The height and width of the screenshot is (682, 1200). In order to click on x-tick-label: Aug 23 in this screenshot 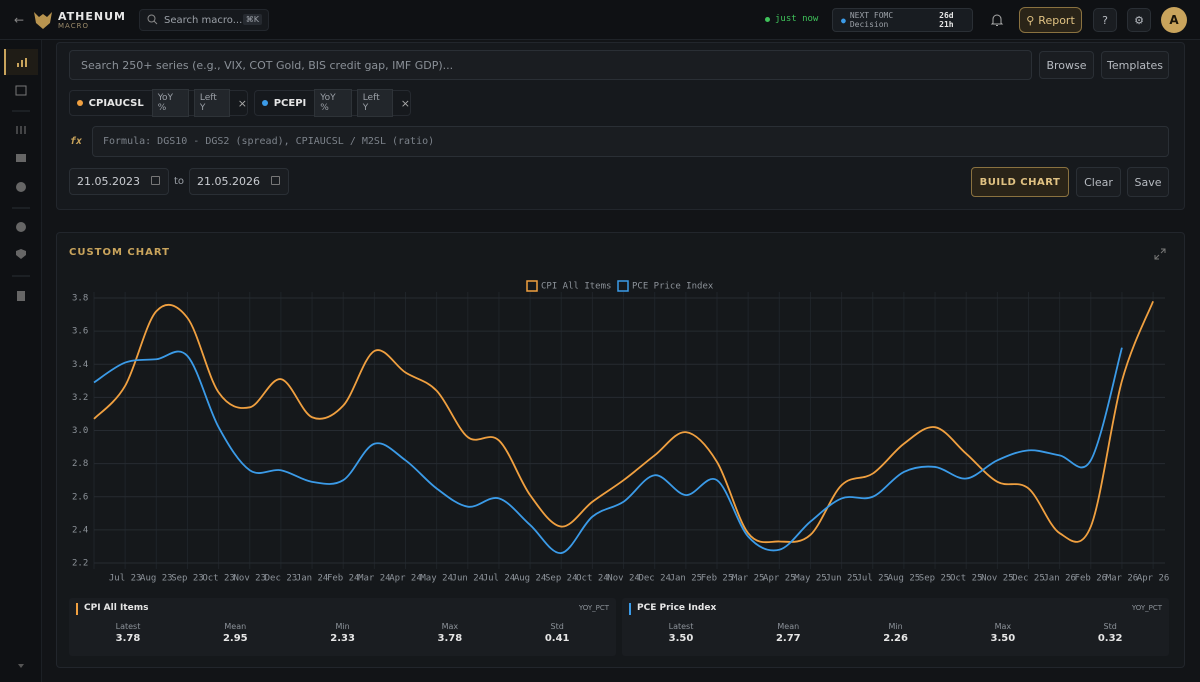, I will do `click(156, 579)`.